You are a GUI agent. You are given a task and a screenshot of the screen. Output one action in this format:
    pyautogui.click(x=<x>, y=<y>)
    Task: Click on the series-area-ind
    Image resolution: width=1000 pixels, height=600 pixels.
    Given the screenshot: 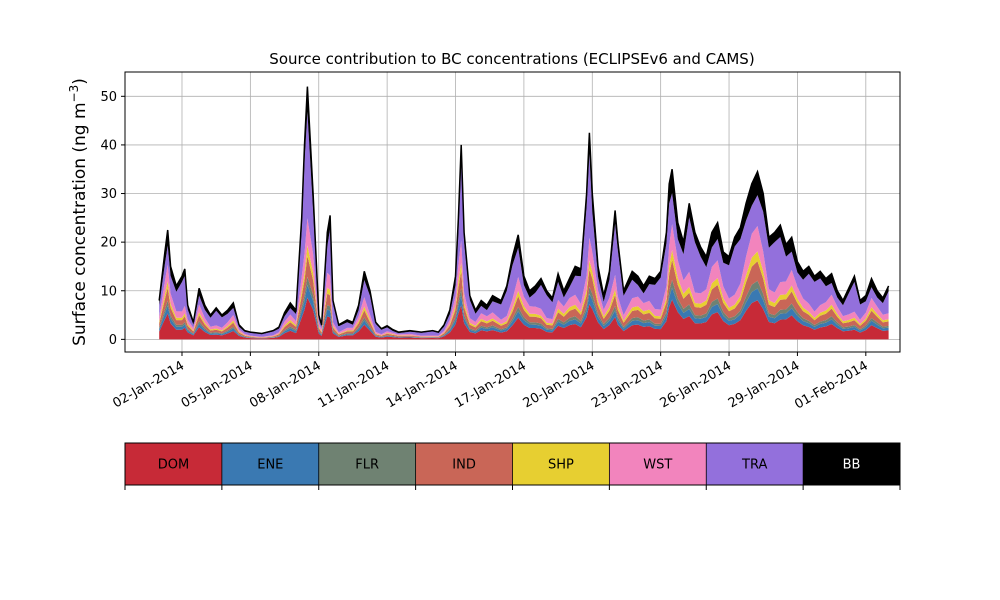 What is the action you would take?
    pyautogui.click(x=524, y=296)
    